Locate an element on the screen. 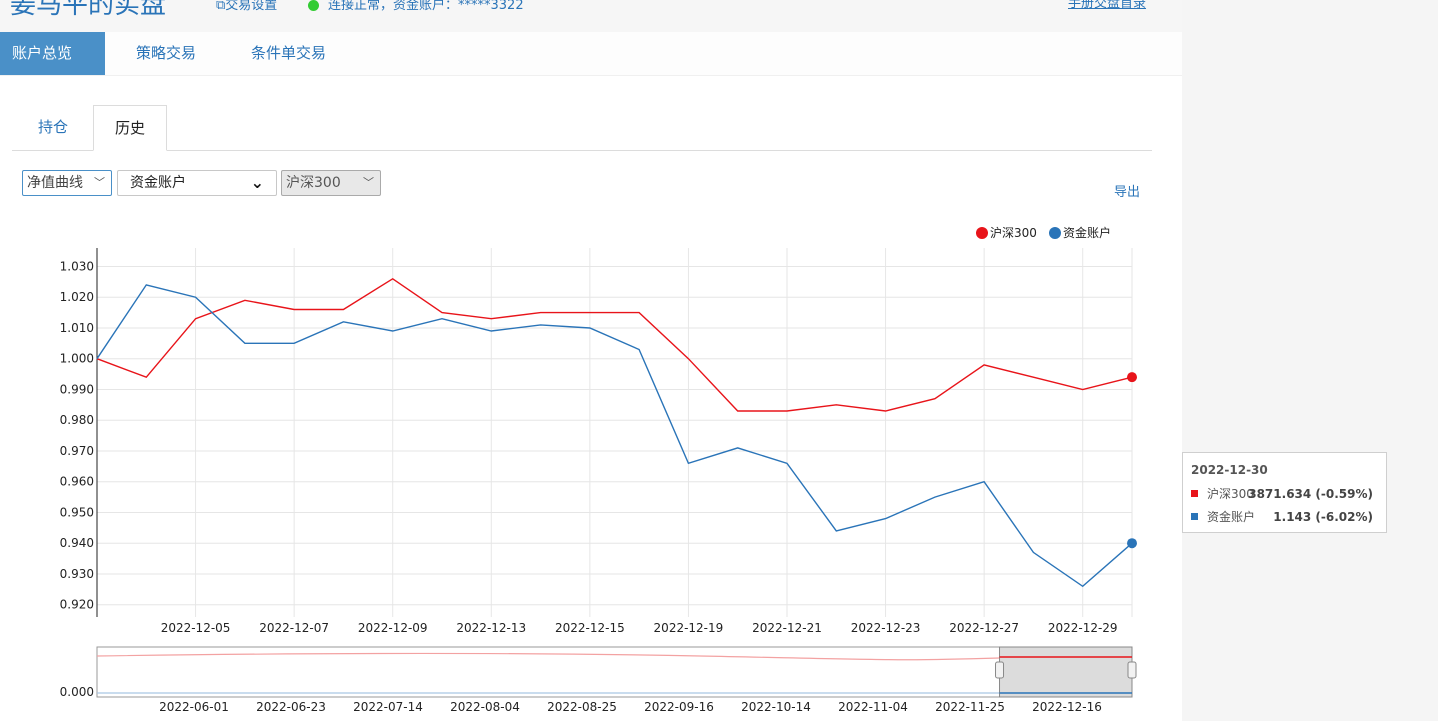  x-tick-label: 2022-12-29 is located at coordinates (1083, 628).